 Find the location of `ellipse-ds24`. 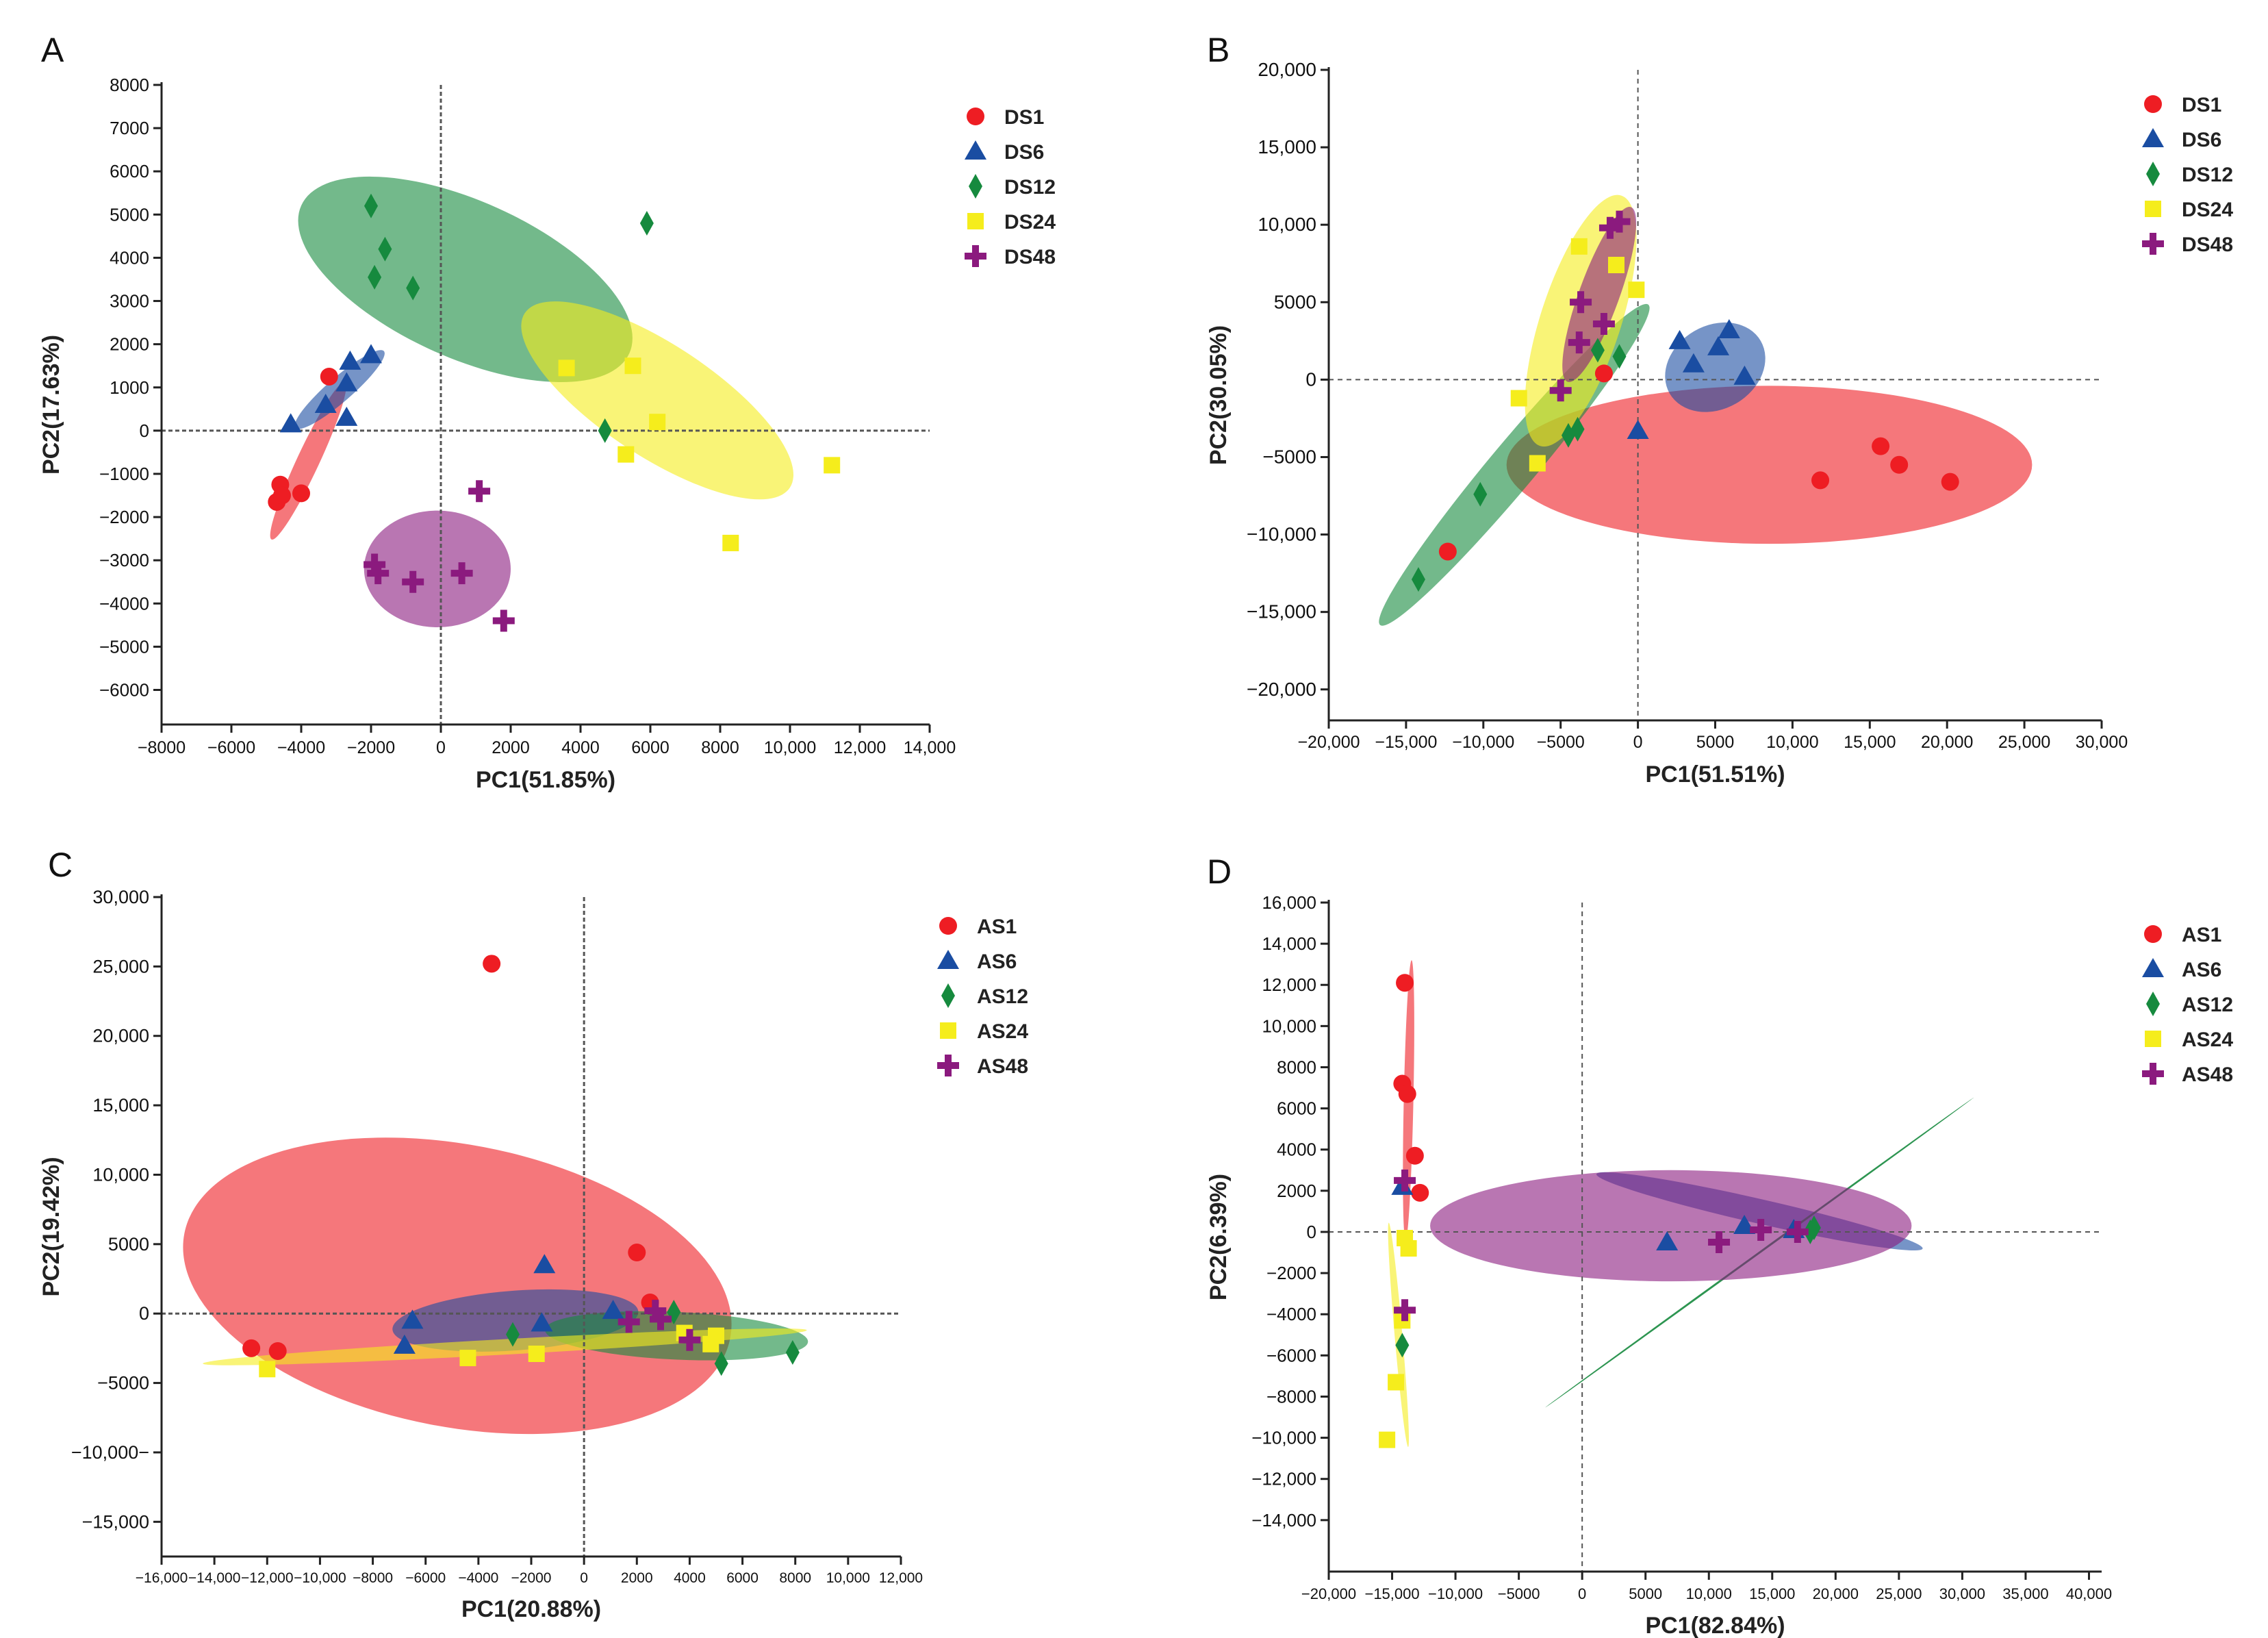

ellipse-ds24 is located at coordinates (657, 400).